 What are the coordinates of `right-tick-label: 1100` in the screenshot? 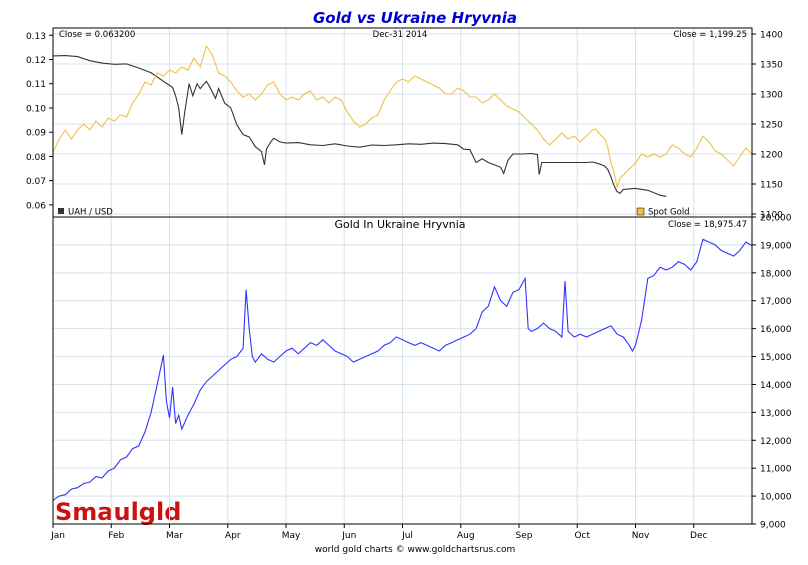 It's located at (771, 216).